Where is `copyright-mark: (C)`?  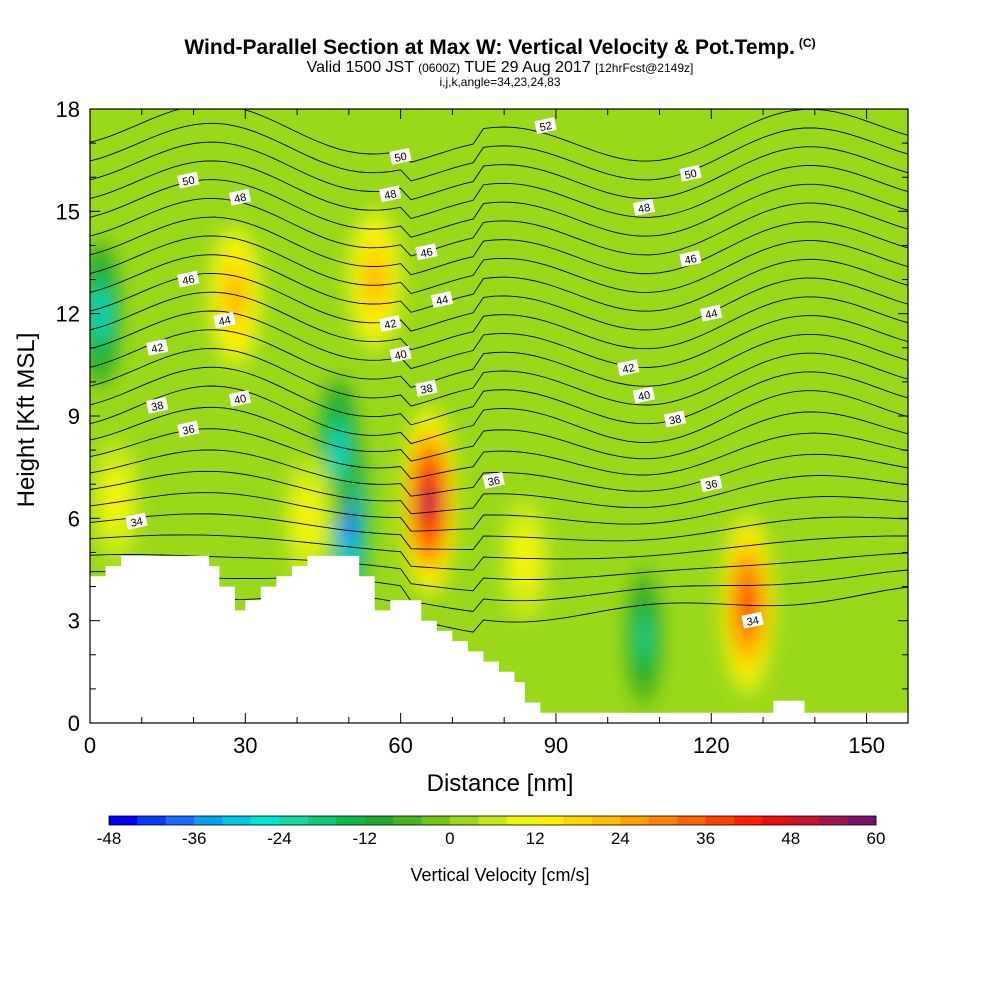 copyright-mark: (C) is located at coordinates (807, 43).